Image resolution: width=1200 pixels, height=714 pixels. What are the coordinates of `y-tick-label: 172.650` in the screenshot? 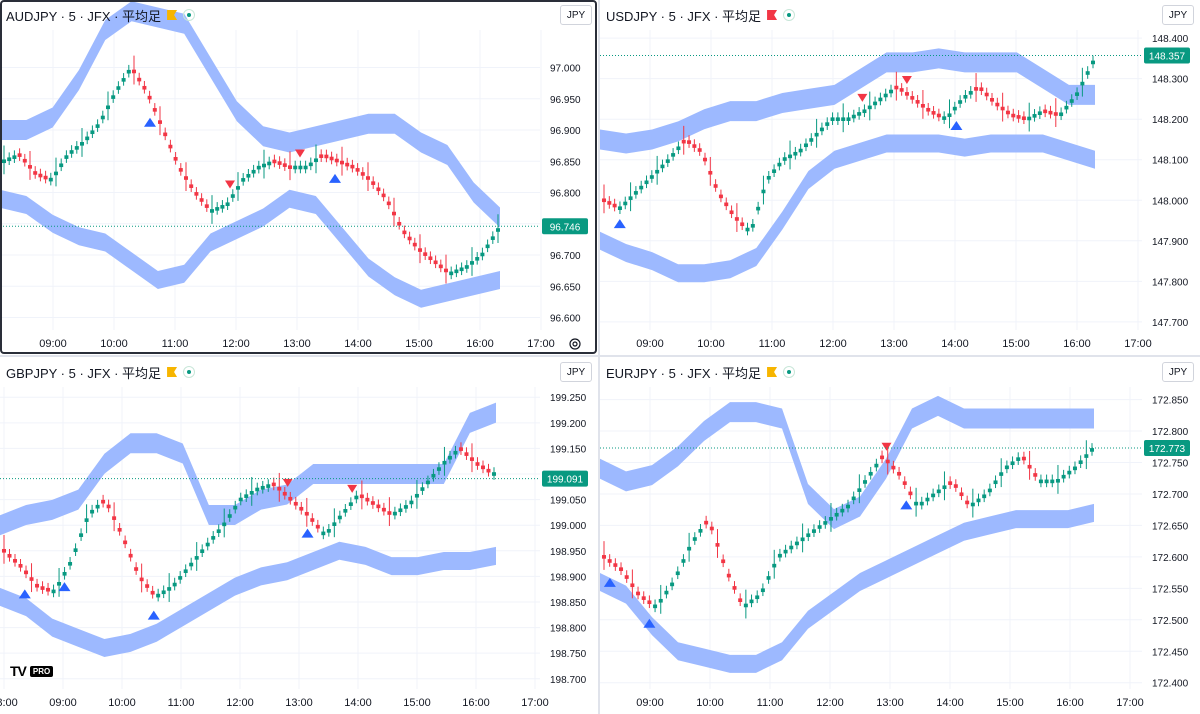 It's located at (1170, 526).